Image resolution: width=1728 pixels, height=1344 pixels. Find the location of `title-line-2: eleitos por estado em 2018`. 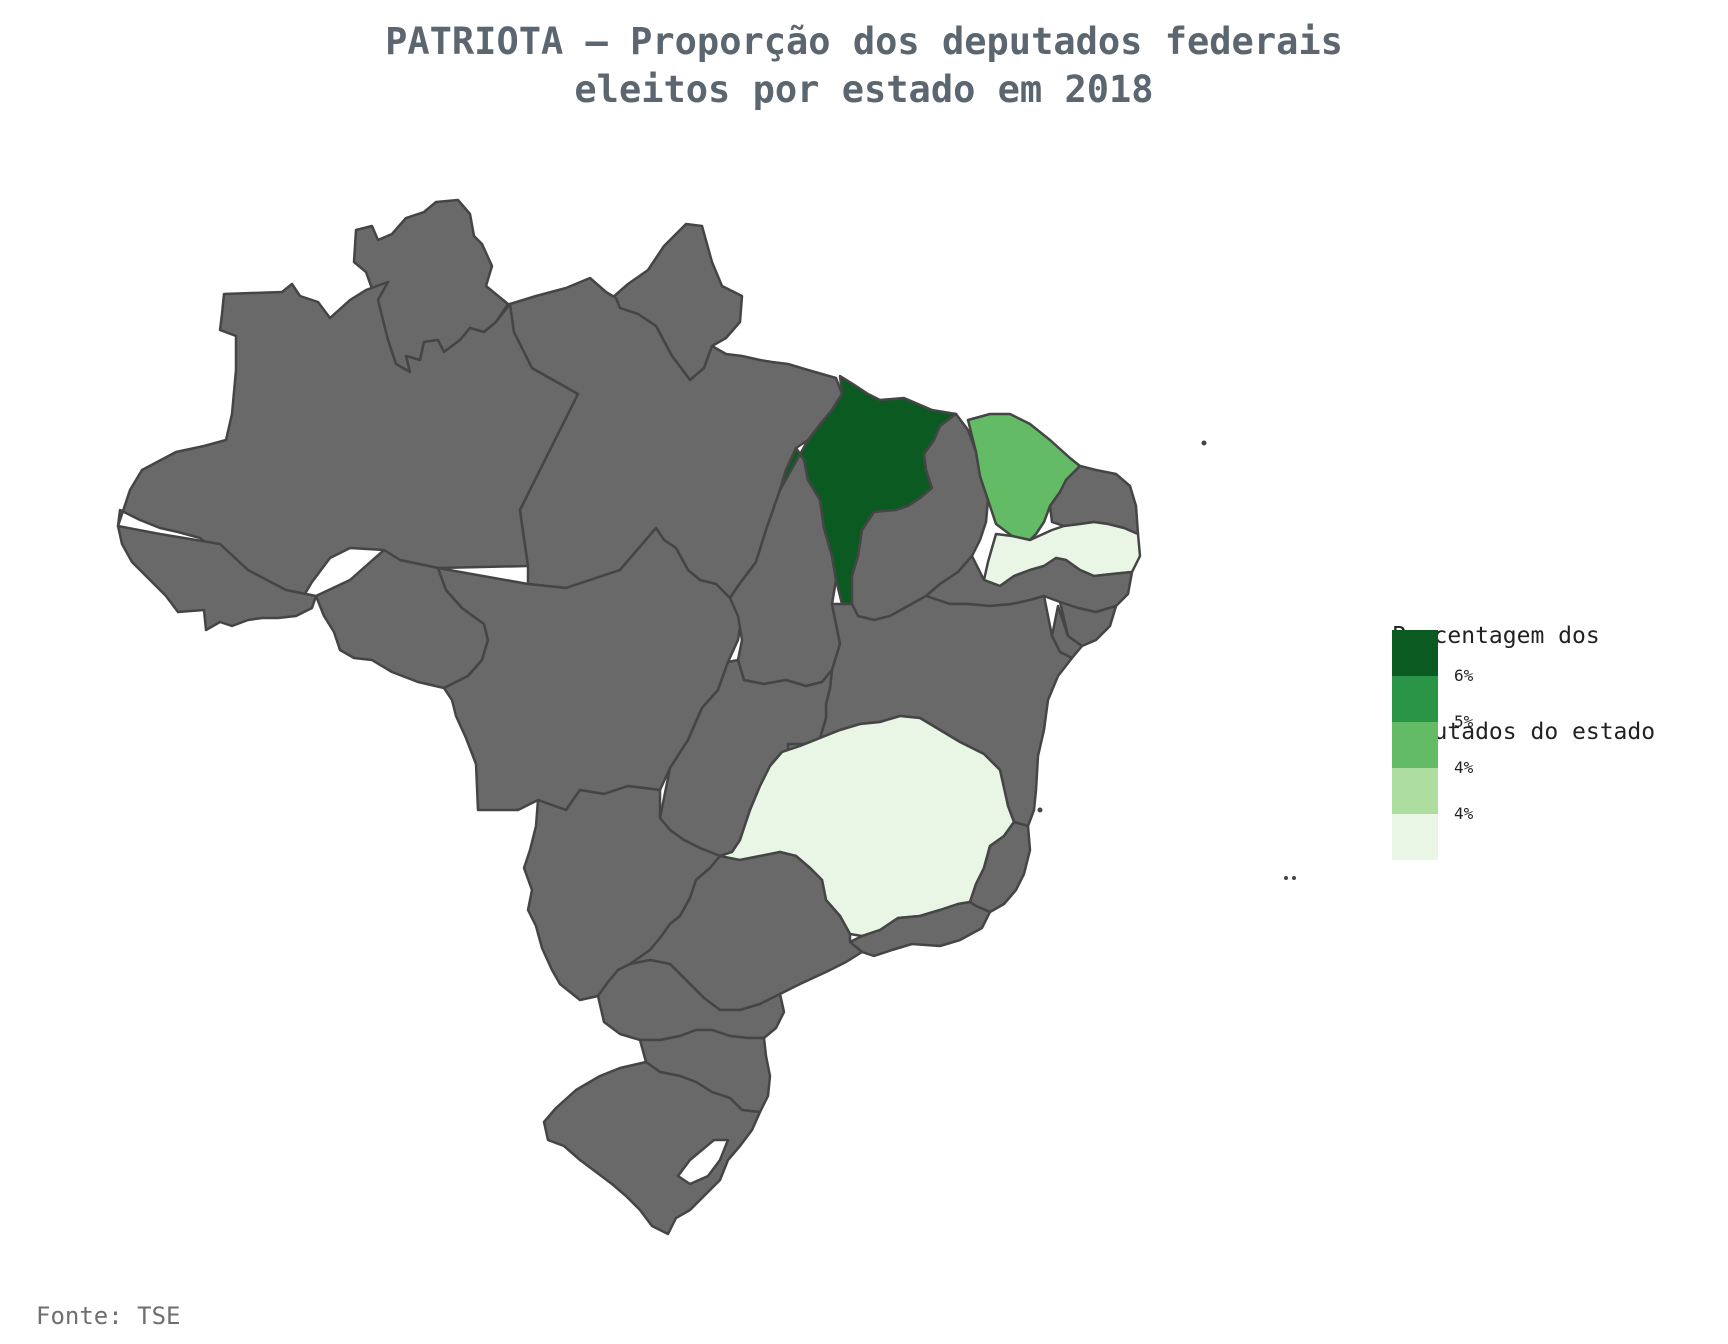

title-line-2: eleitos por estado em 2018 is located at coordinates (864, 89).